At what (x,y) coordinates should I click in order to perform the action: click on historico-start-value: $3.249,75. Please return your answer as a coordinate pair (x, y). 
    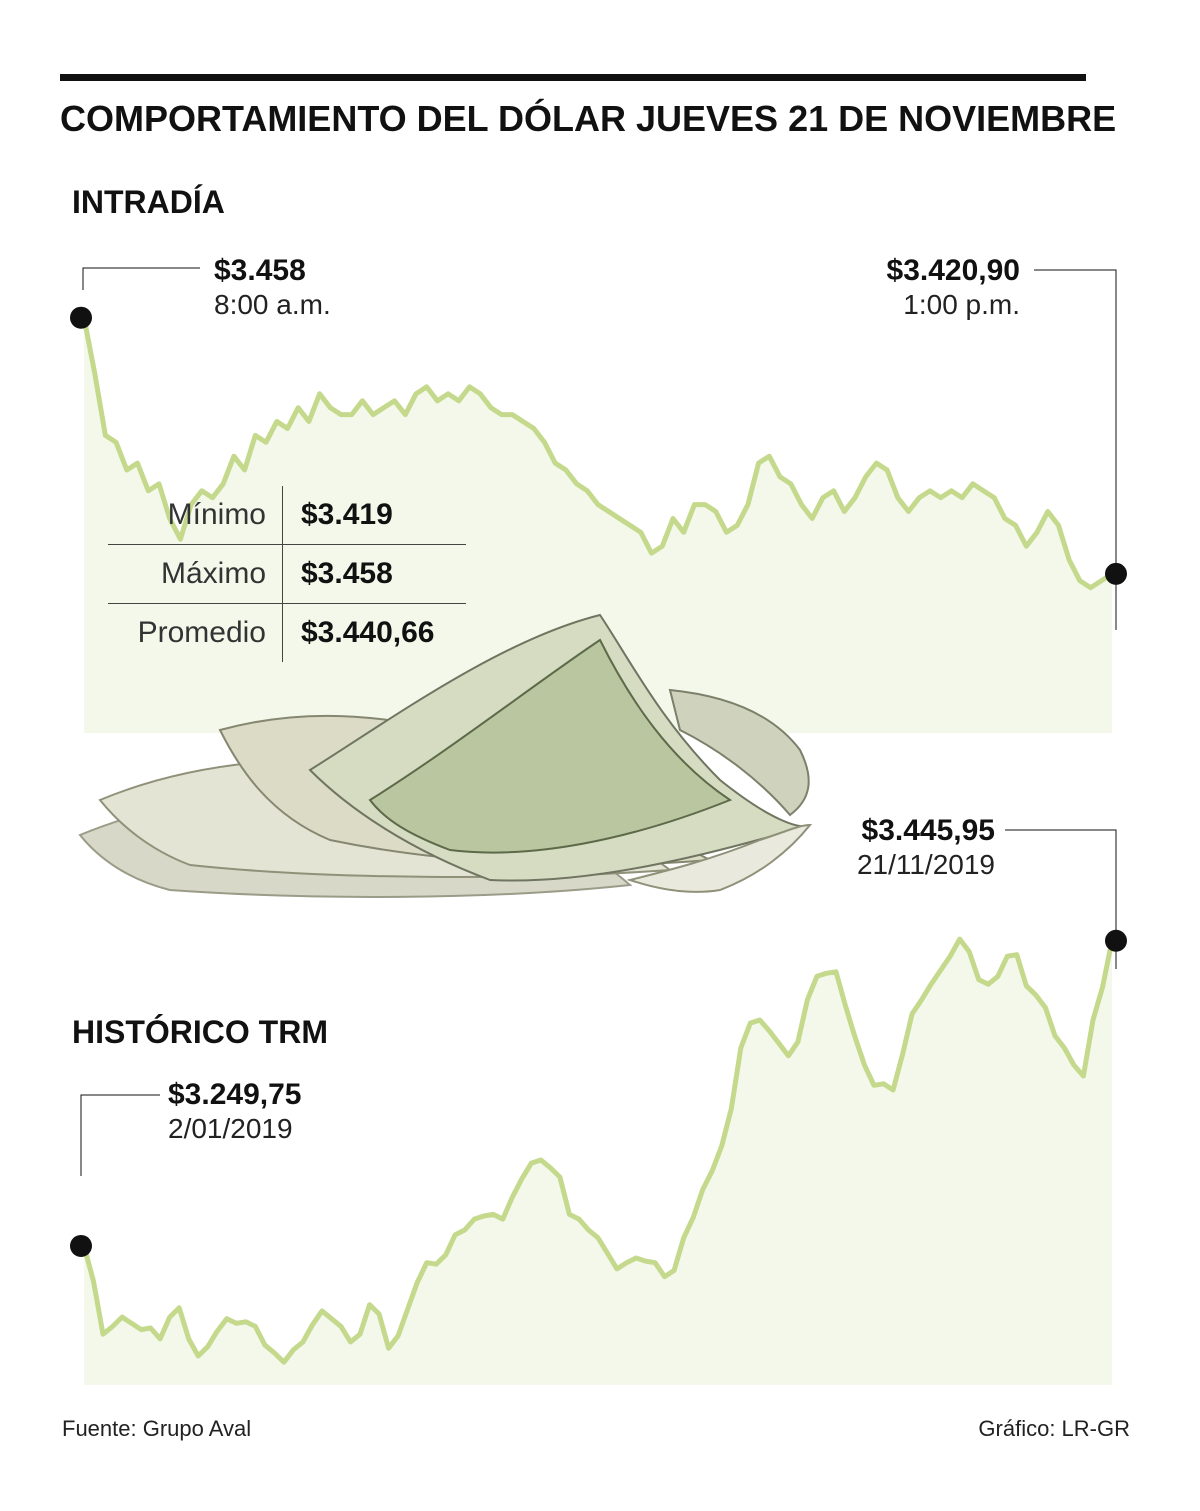
    Looking at the image, I should click on (235, 1094).